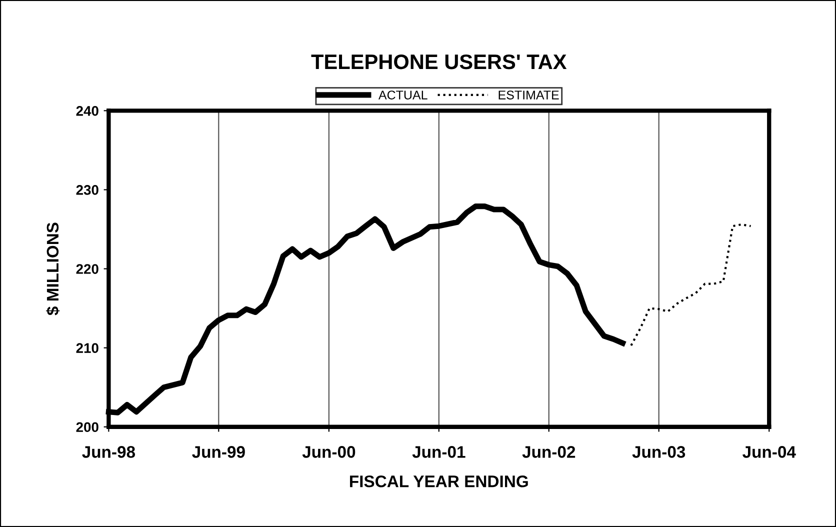 The width and height of the screenshot is (836, 527). Describe the element at coordinates (218, 452) in the screenshot. I see `x-tick-label: Jun-99` at that location.